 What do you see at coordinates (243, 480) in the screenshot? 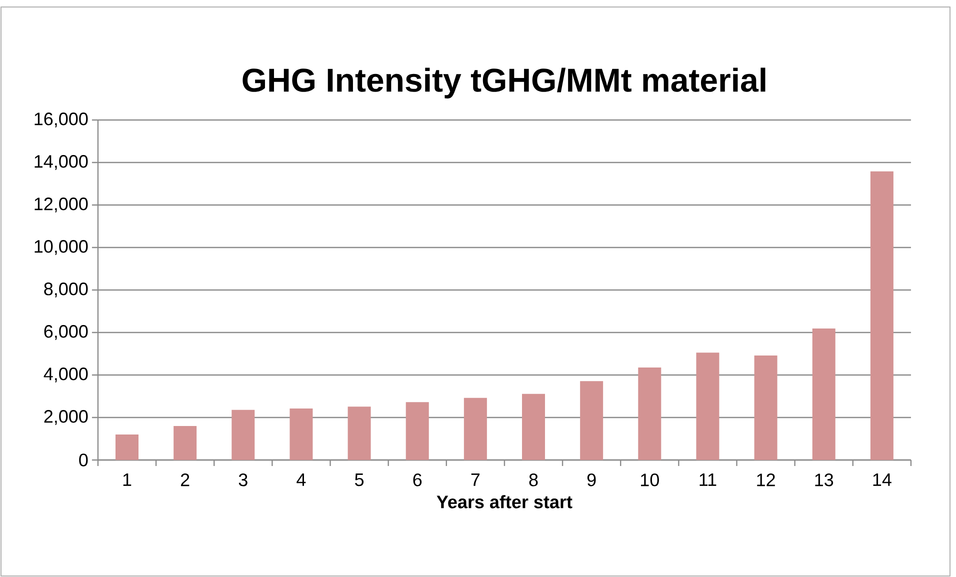
I see `x-tick-label: 3` at bounding box center [243, 480].